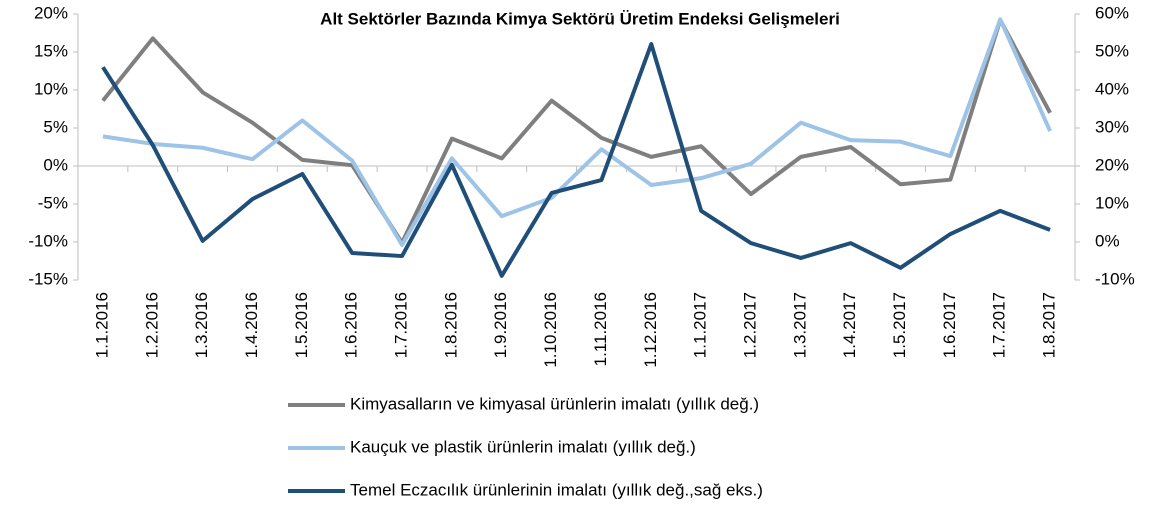 The image size is (1151, 512). Describe the element at coordinates (48, 240) in the screenshot. I see `y-tick-label: -10%` at that location.